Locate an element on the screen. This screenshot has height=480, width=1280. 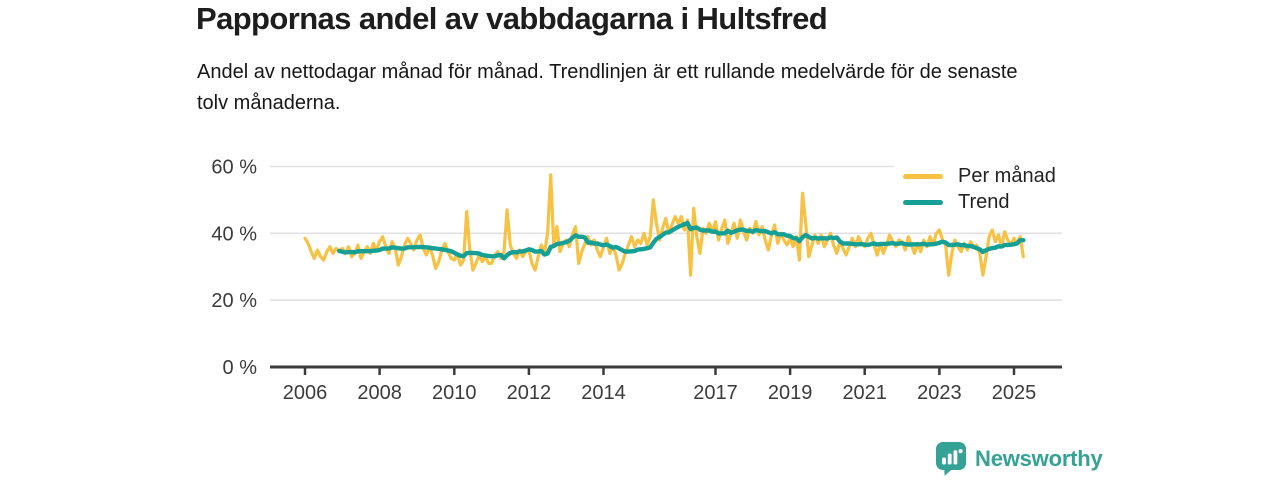
legend-label-trend: Trend is located at coordinates (984, 201).